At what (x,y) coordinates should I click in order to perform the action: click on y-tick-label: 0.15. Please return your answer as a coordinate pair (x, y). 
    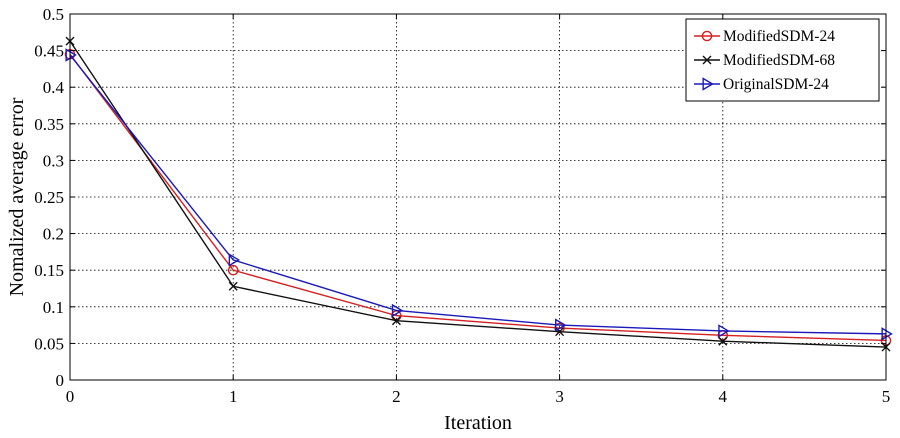
    Looking at the image, I should click on (49, 270).